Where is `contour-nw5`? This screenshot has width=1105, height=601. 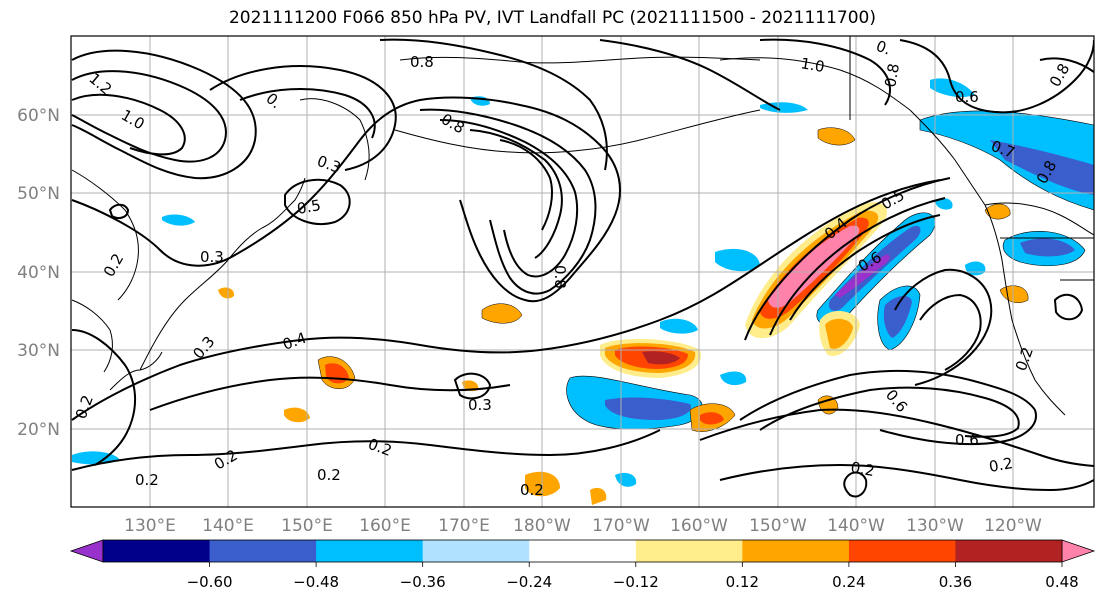
contour-nw5 is located at coordinates (307, 113).